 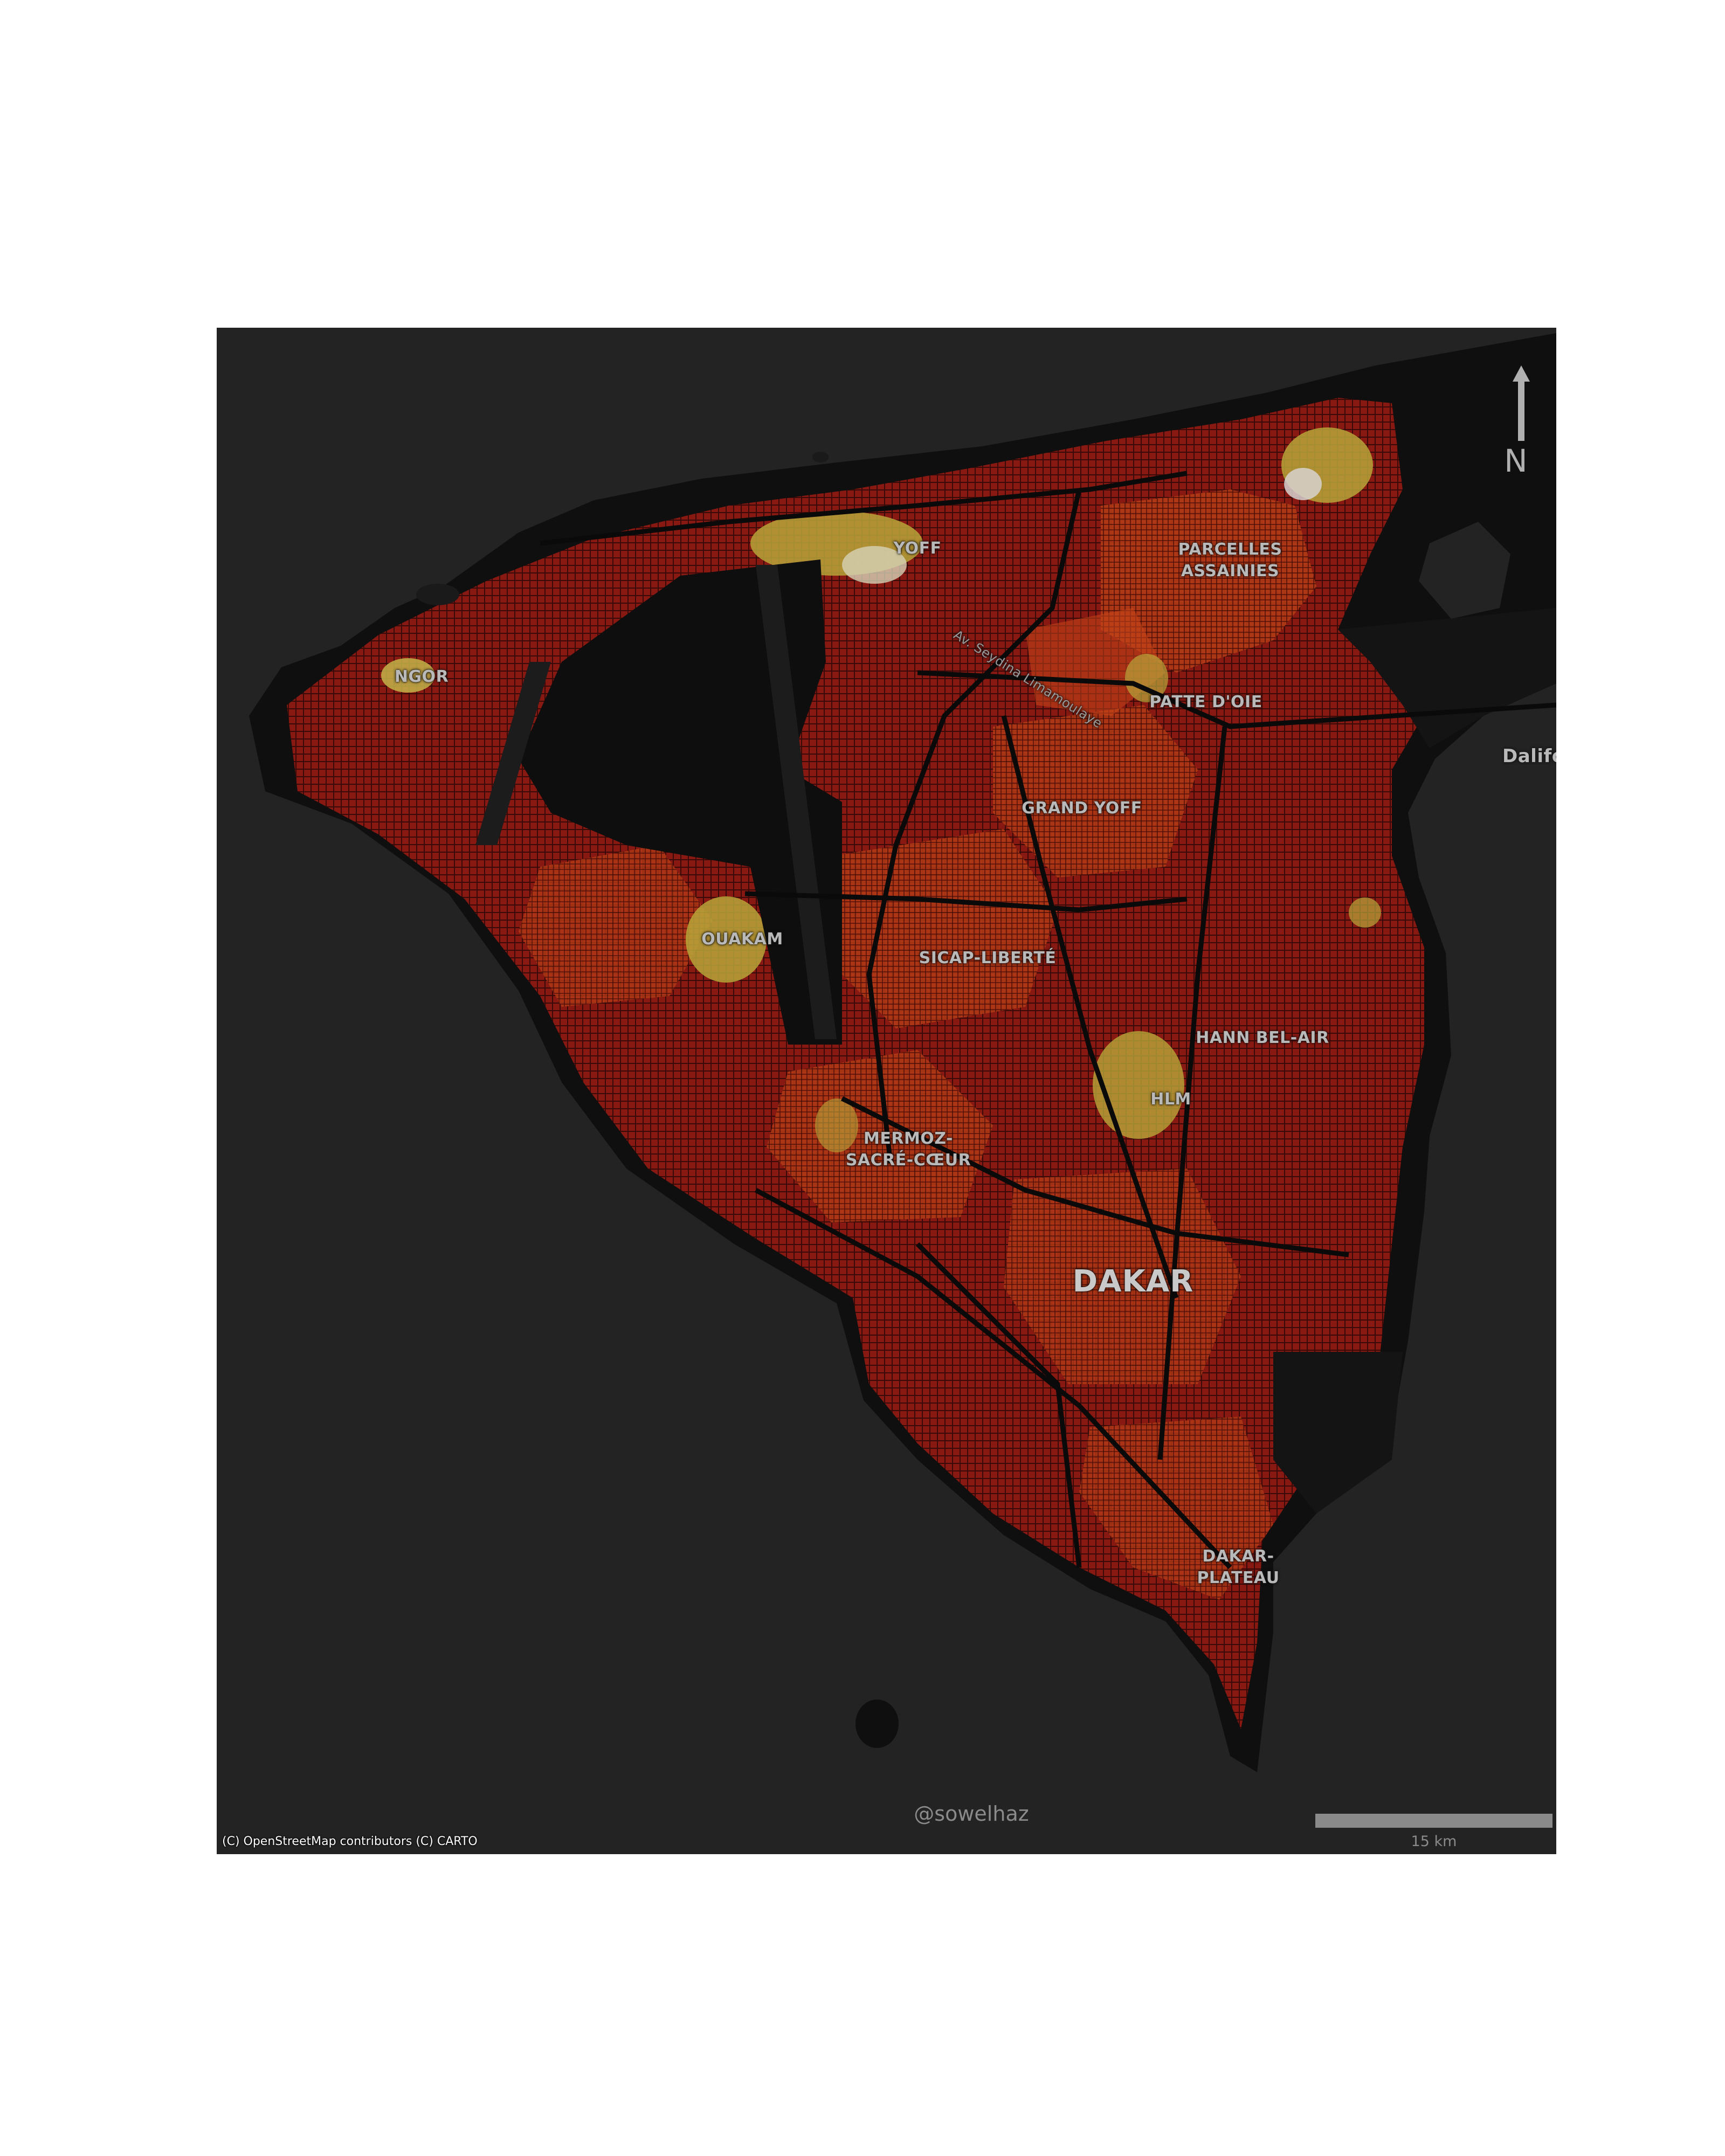 What do you see at coordinates (1133, 1282) in the screenshot?
I see `label-dakar: DAKAR` at bounding box center [1133, 1282].